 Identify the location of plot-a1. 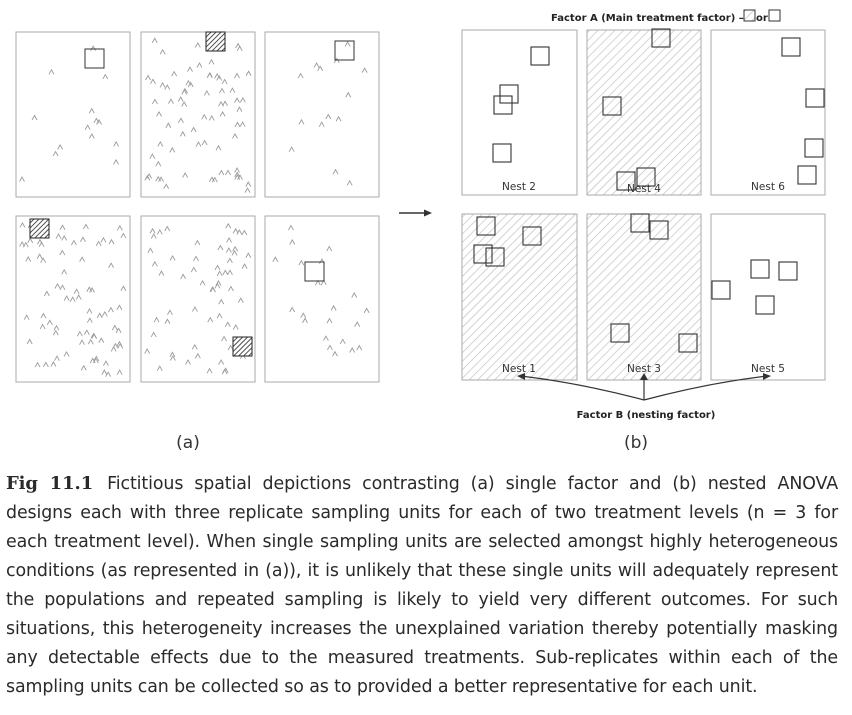
(73, 114).